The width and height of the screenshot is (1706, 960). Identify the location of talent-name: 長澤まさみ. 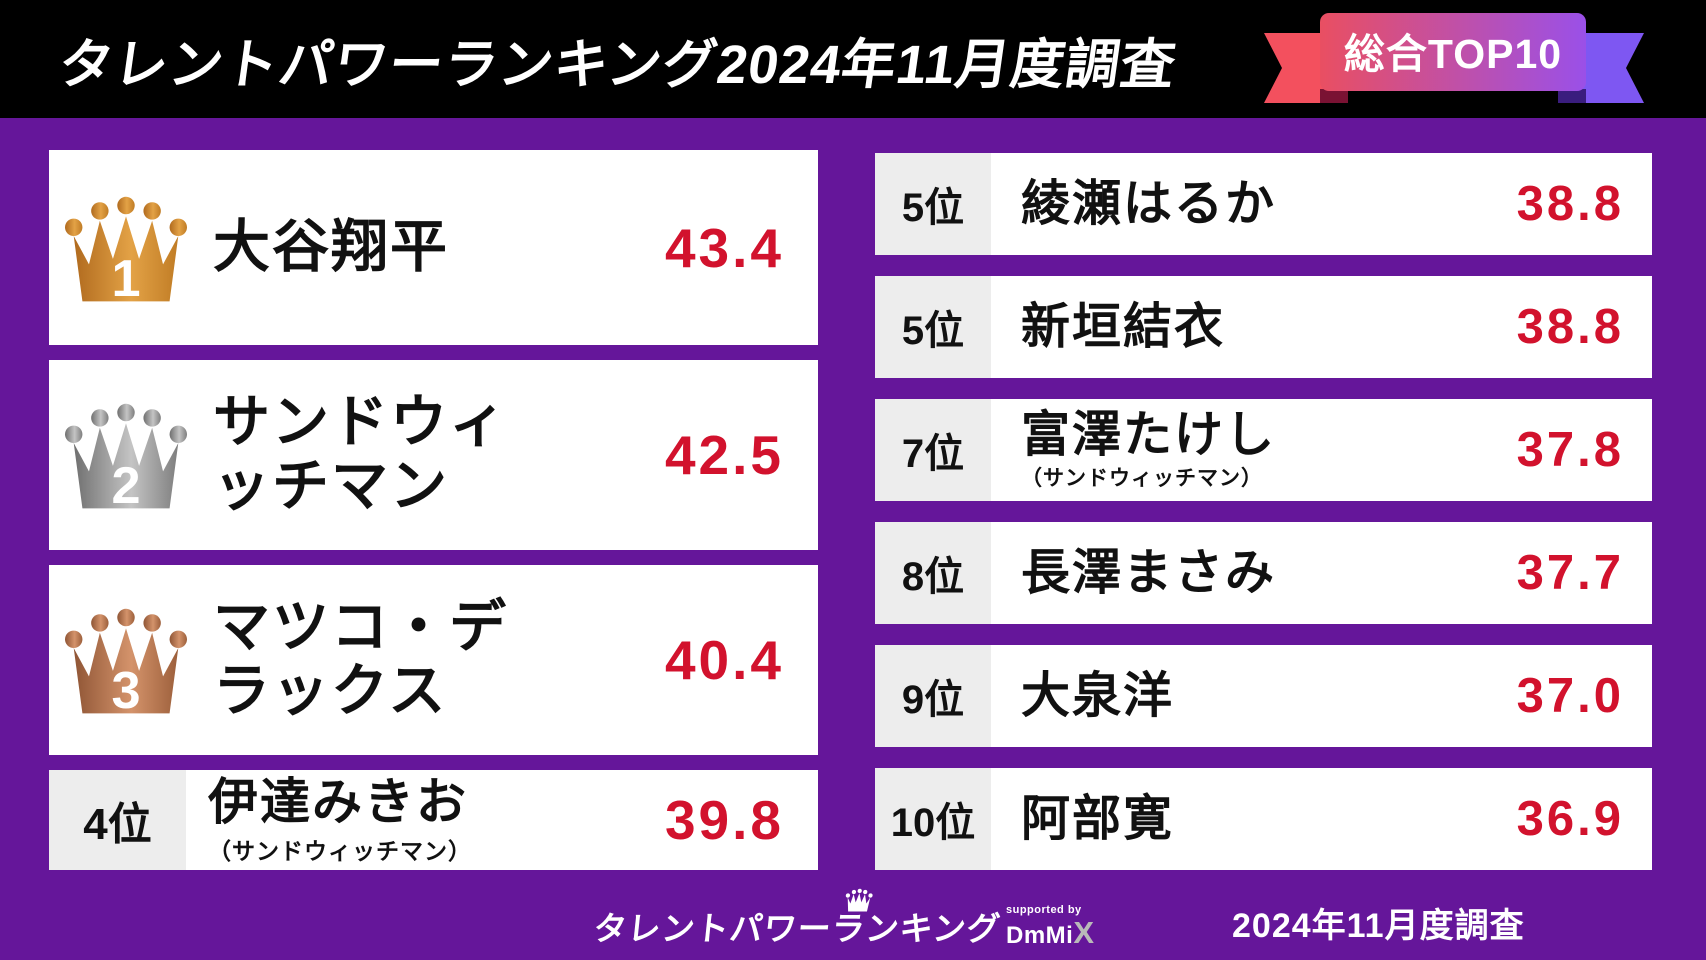
(1149, 572).